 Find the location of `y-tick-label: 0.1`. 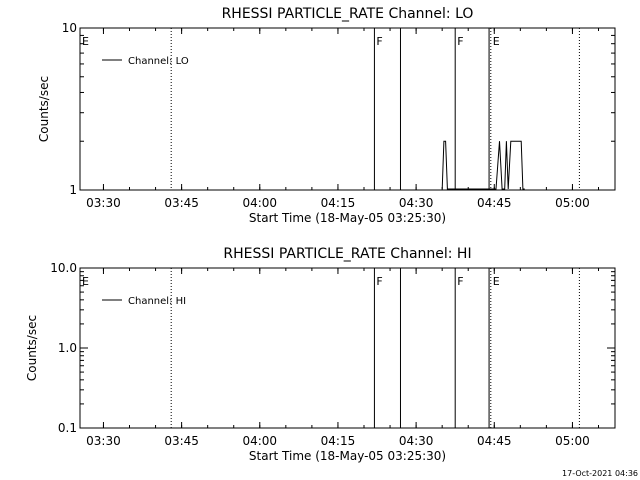

y-tick-label: 0.1 is located at coordinates (67, 428).